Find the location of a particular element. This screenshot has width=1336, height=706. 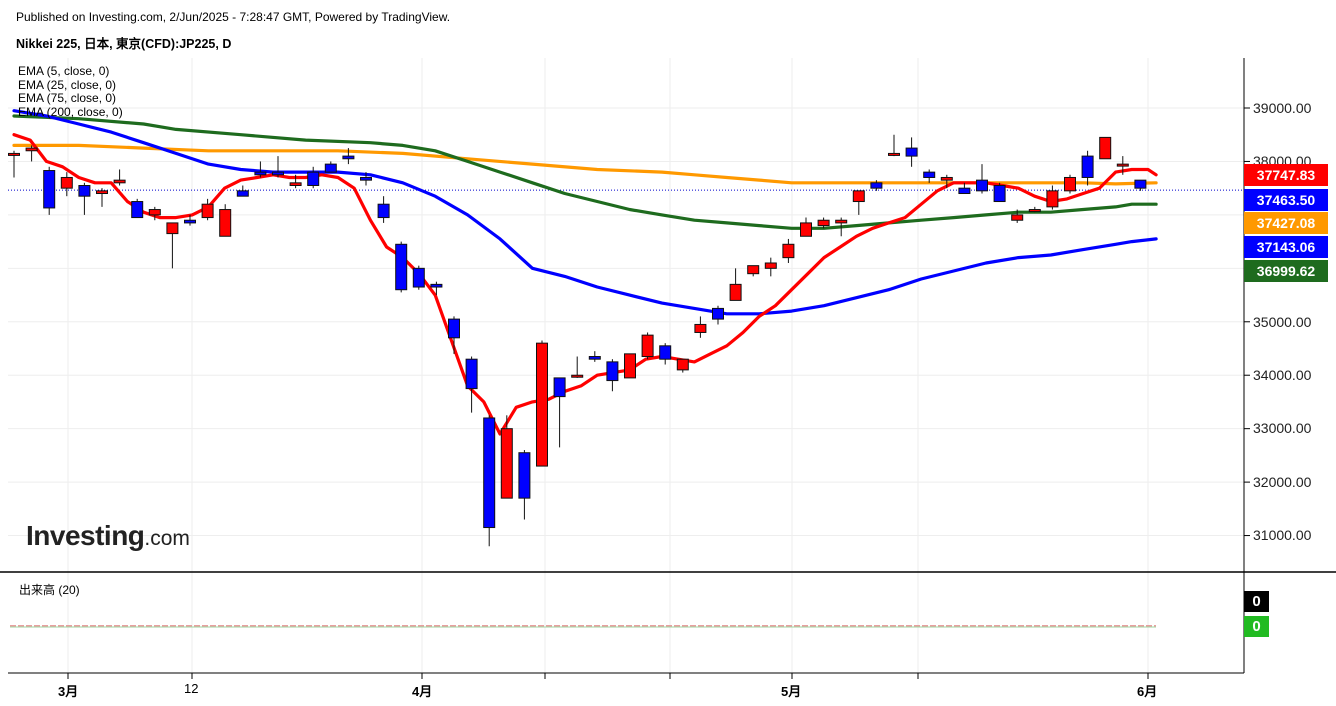

y-tick-39000: 39000.00 is located at coordinates (1282, 108).